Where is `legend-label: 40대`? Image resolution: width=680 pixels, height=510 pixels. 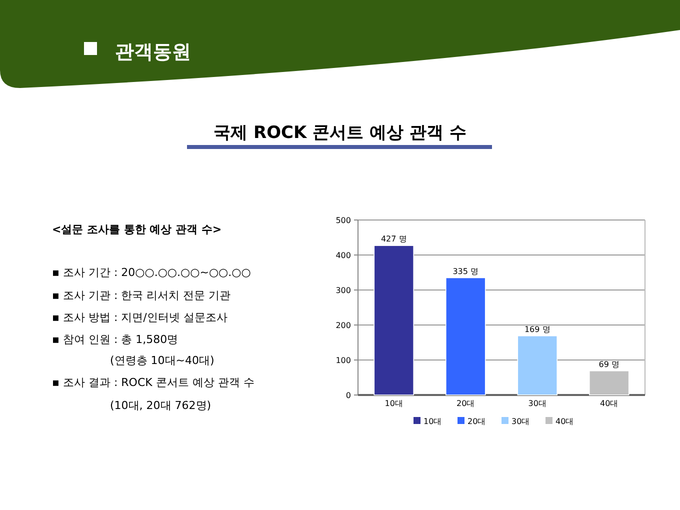 legend-label: 40대 is located at coordinates (565, 421).